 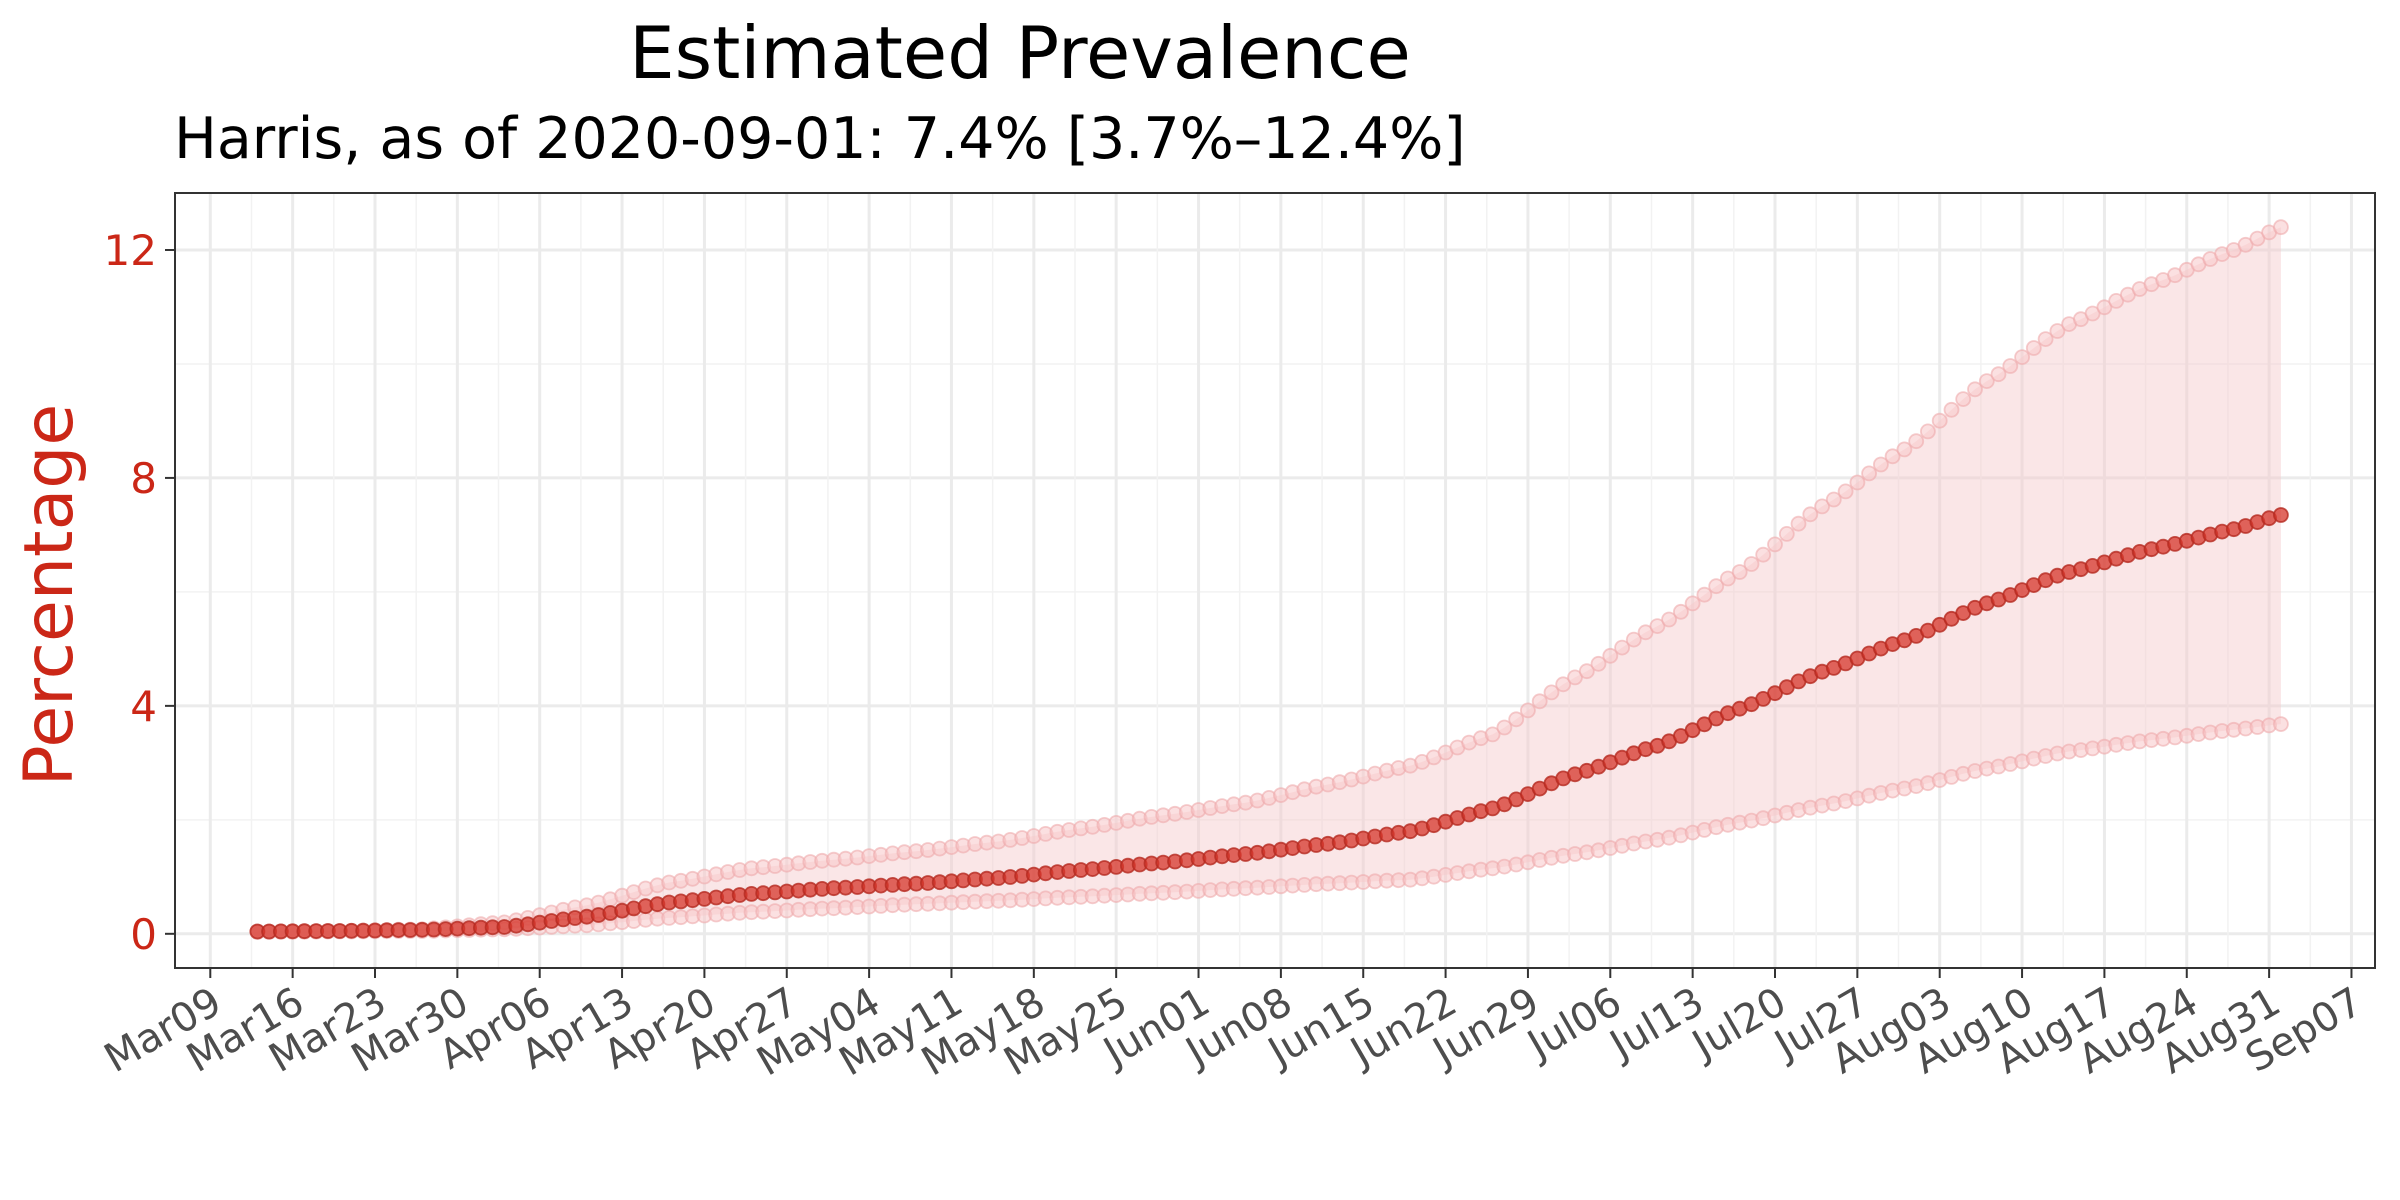 What do you see at coordinates (130, 250) in the screenshot?
I see `y-tick-label: 12` at bounding box center [130, 250].